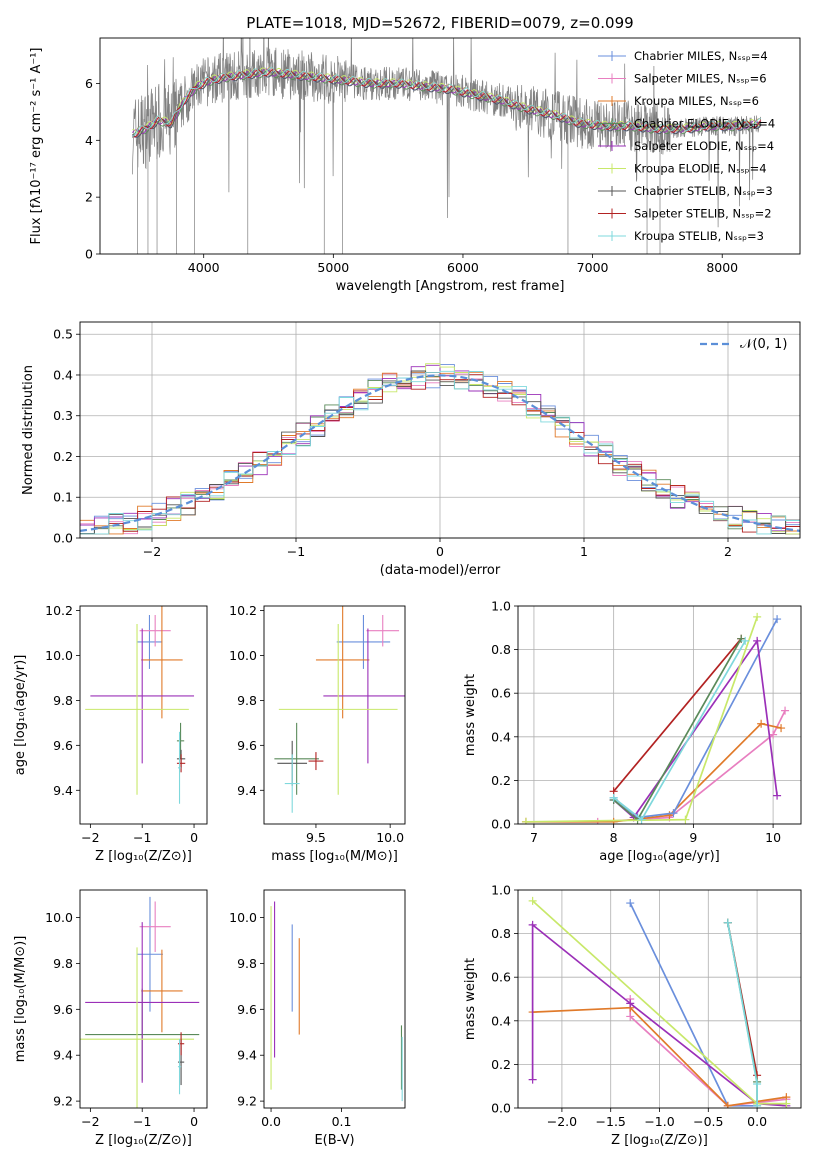  I want to click on y-tick-label: 0.5, so click(63, 334).